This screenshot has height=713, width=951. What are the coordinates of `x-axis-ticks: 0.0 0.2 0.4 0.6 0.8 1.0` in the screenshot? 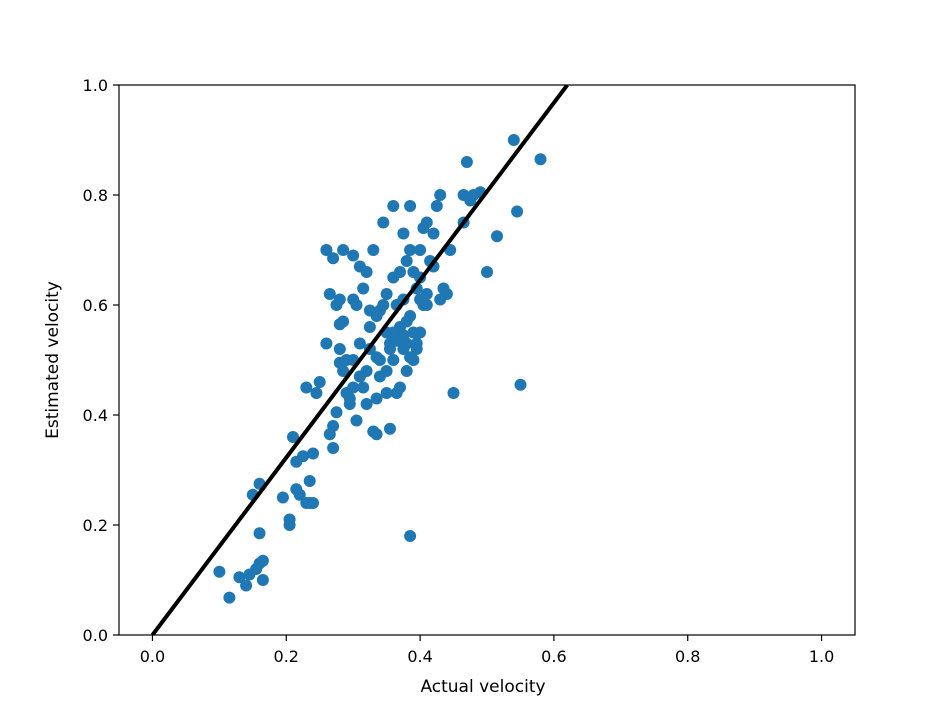 It's located at (487, 650).